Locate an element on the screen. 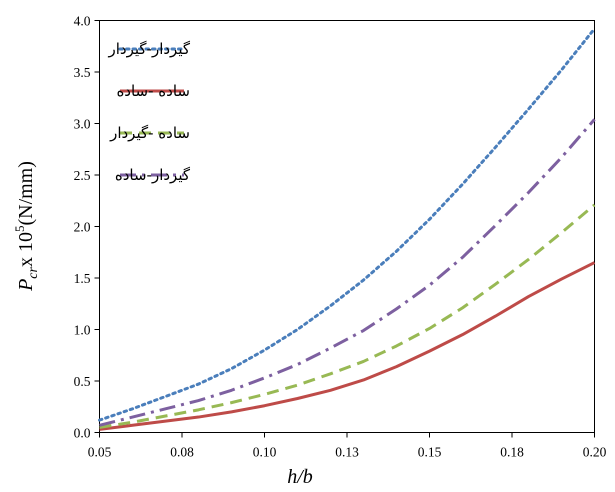  x-axis: 0.05 0.08 0.10 0.13 0.15 0.18 0.20 is located at coordinates (347, 446).